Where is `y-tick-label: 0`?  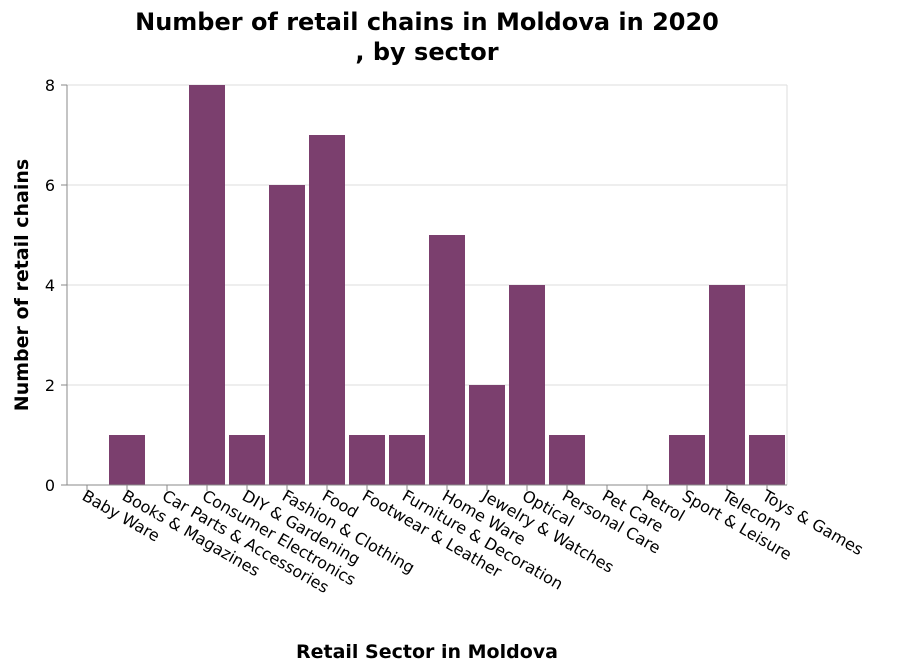 y-tick-label: 0 is located at coordinates (50, 485).